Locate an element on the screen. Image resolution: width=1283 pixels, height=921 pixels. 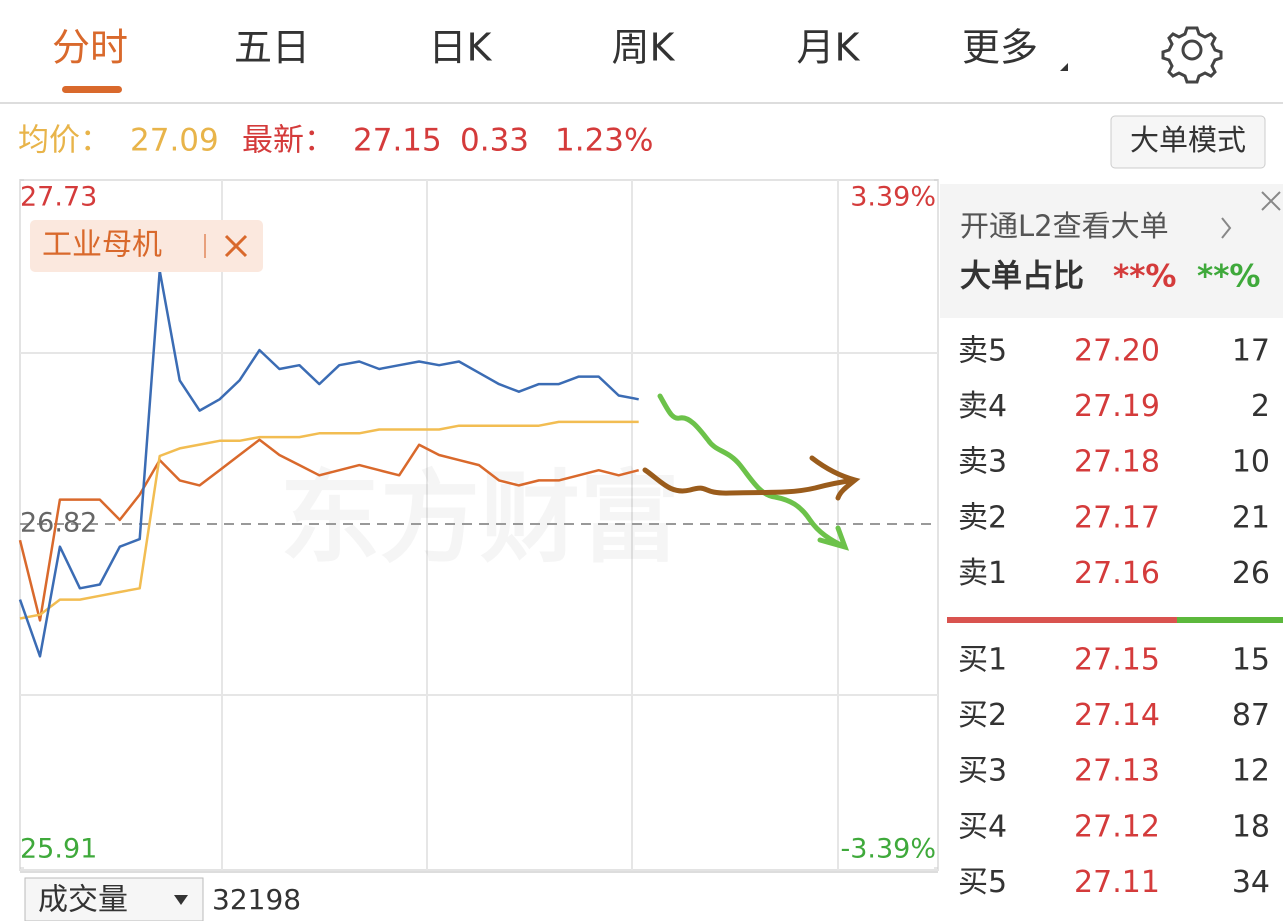
volume-value: 32198 is located at coordinates (256, 899).